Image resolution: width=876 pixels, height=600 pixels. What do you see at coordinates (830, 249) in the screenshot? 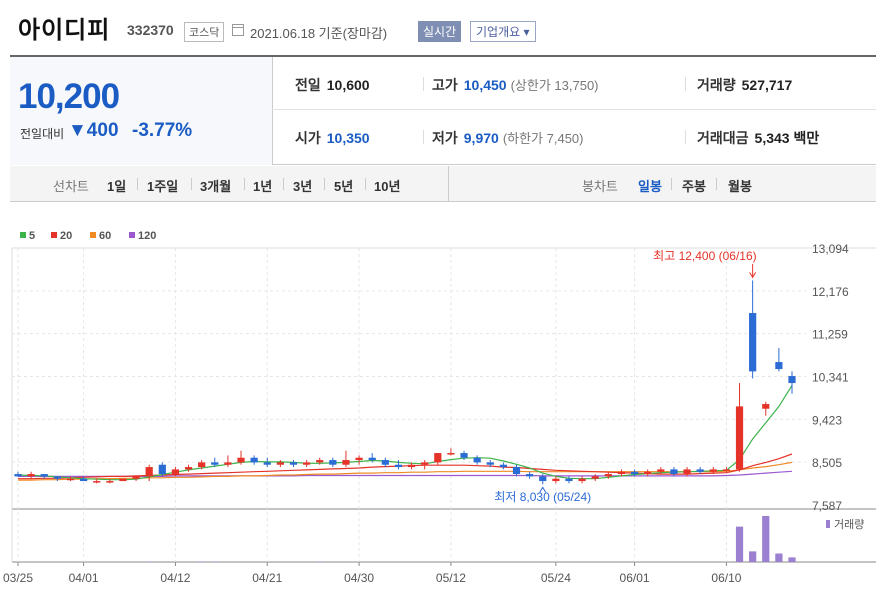
I see `y-tick-label: 13,094` at bounding box center [830, 249].